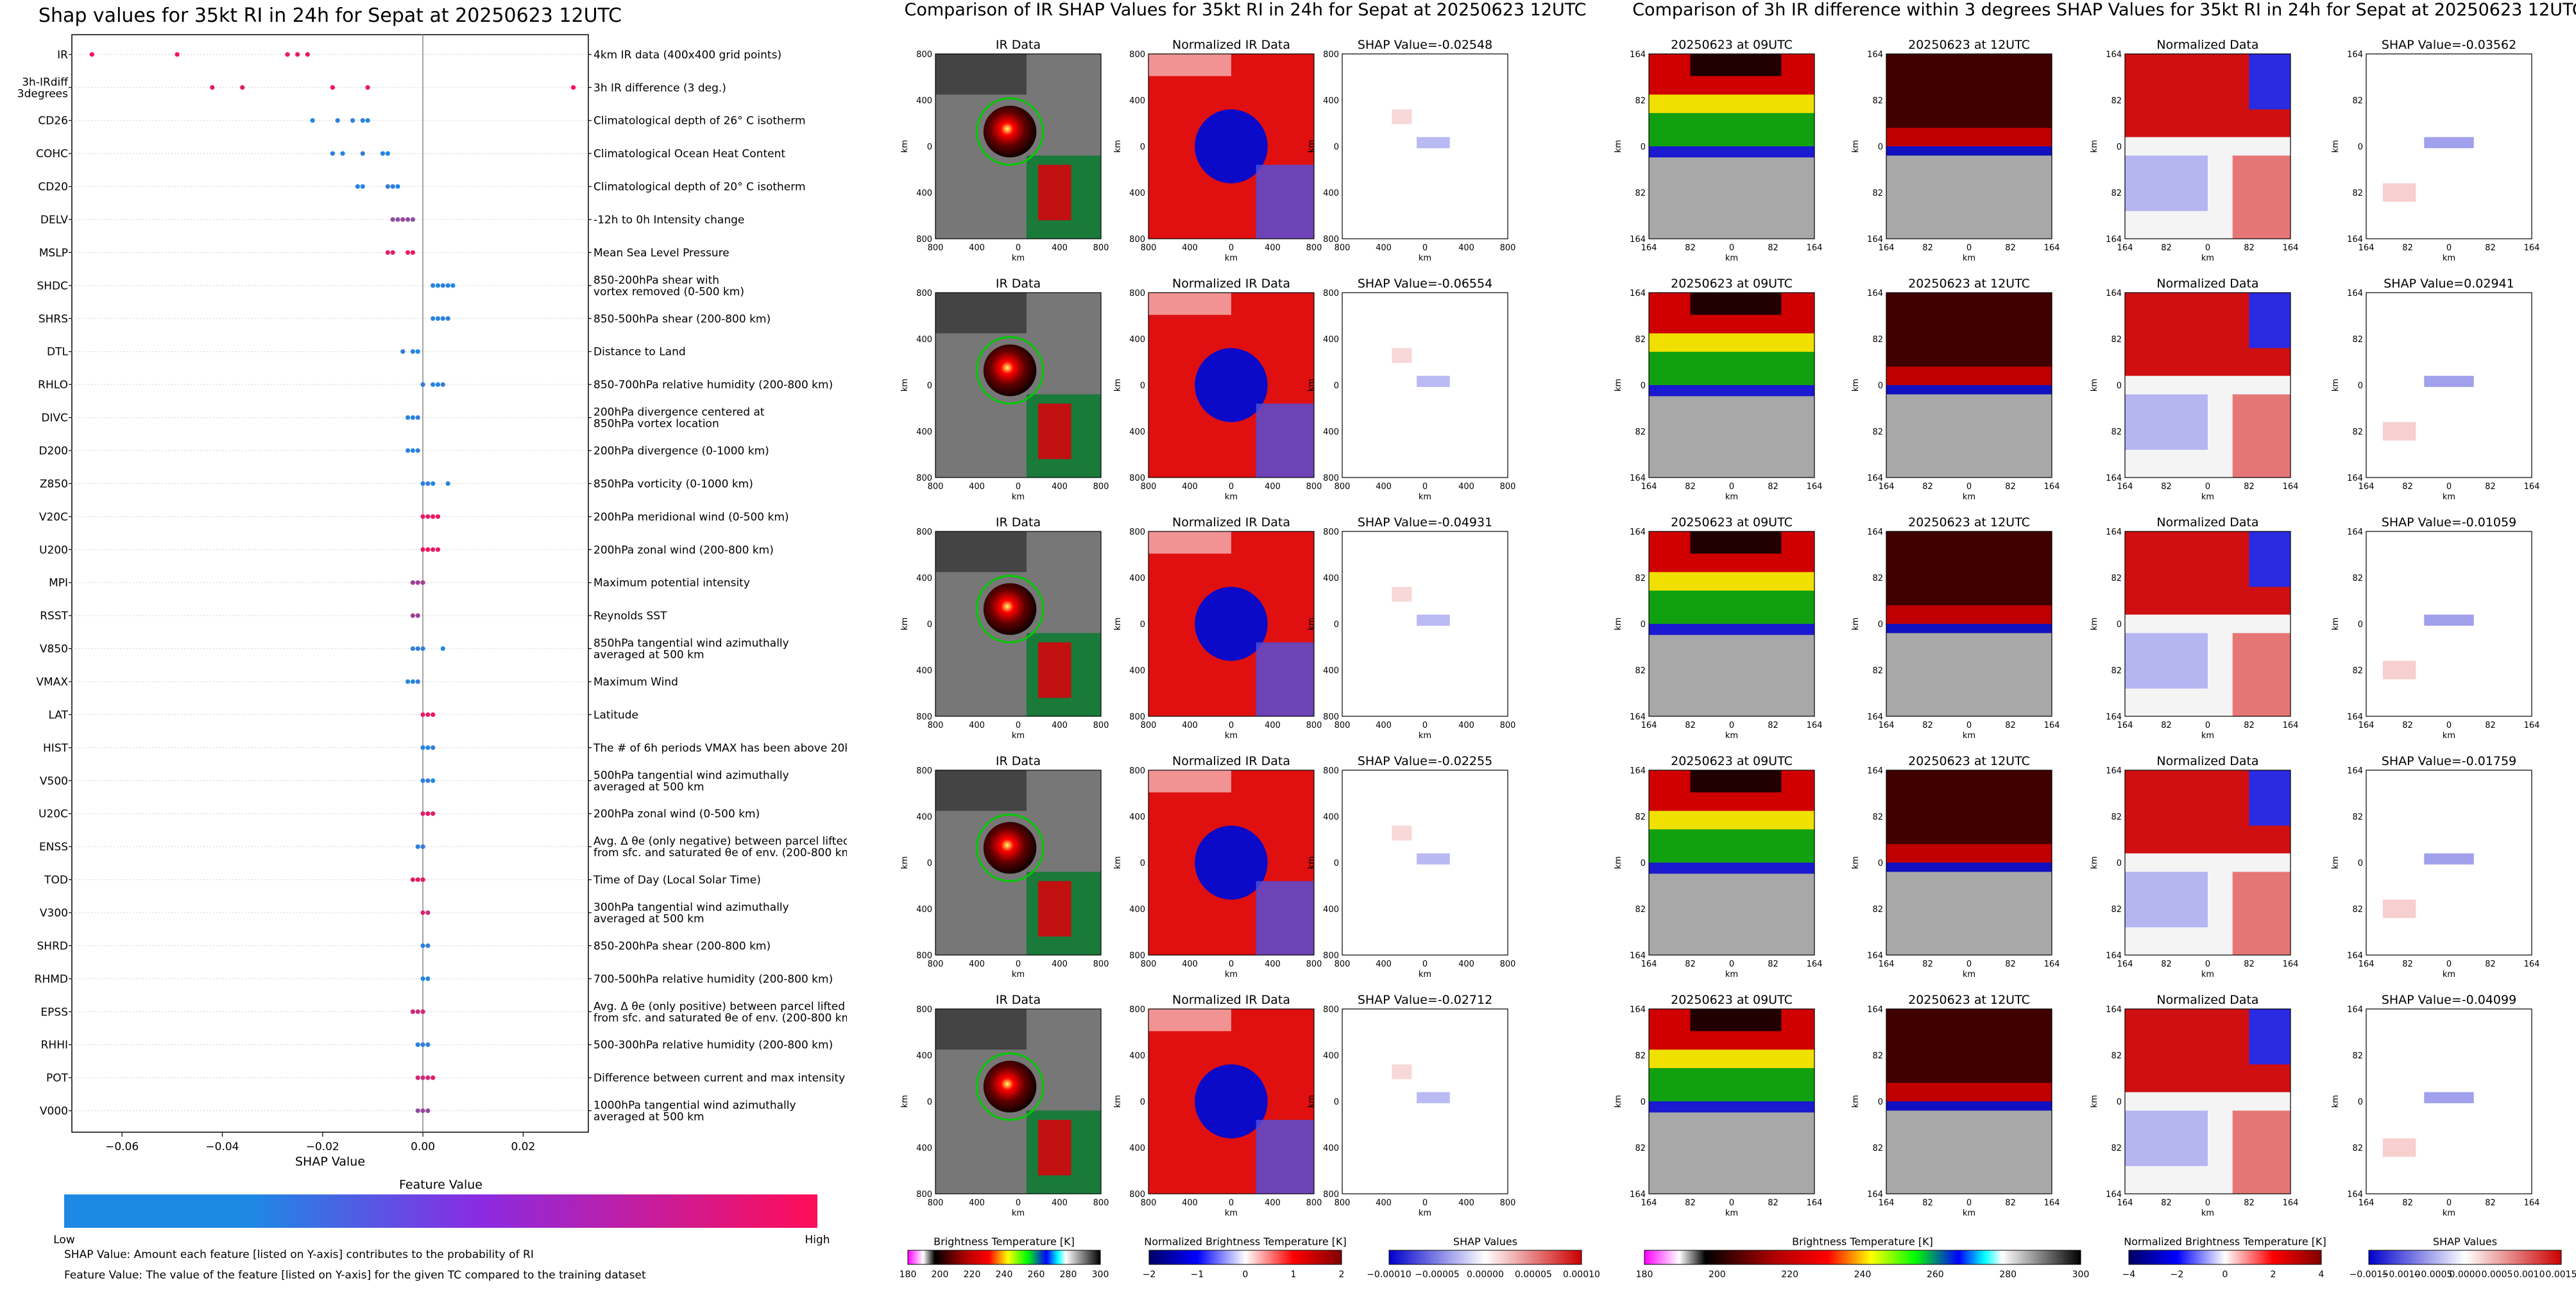 The image size is (2576, 1292). I want to click on feature-name-label: RSST, so click(54, 616).